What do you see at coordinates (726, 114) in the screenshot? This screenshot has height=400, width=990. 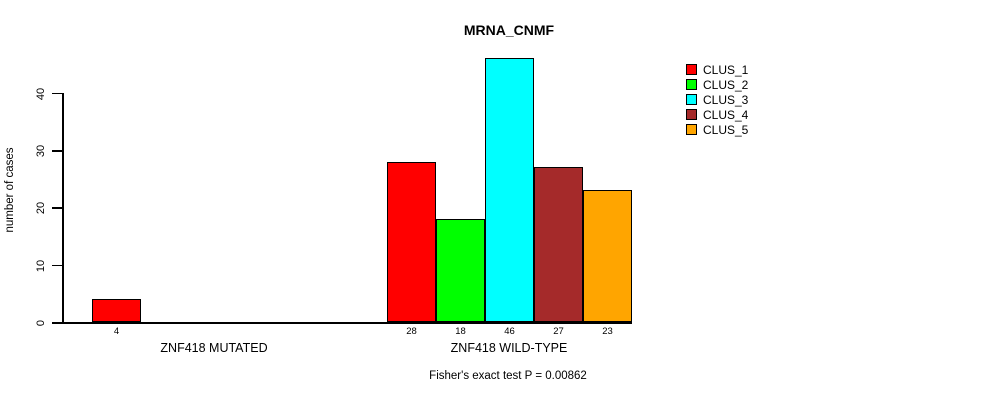 I see `legend-label: CLUS_4` at bounding box center [726, 114].